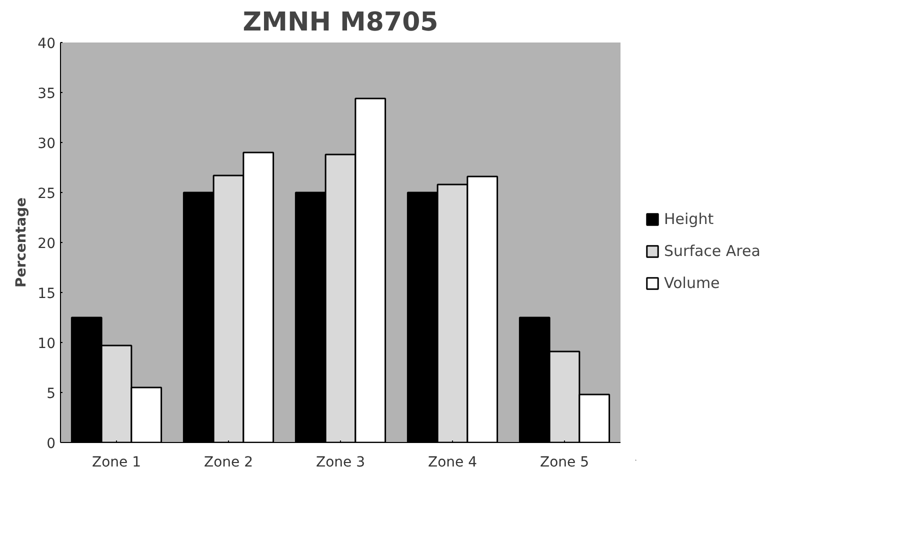 This screenshot has width=901, height=550. I want to click on y-tick-label: 40, so click(47, 44).